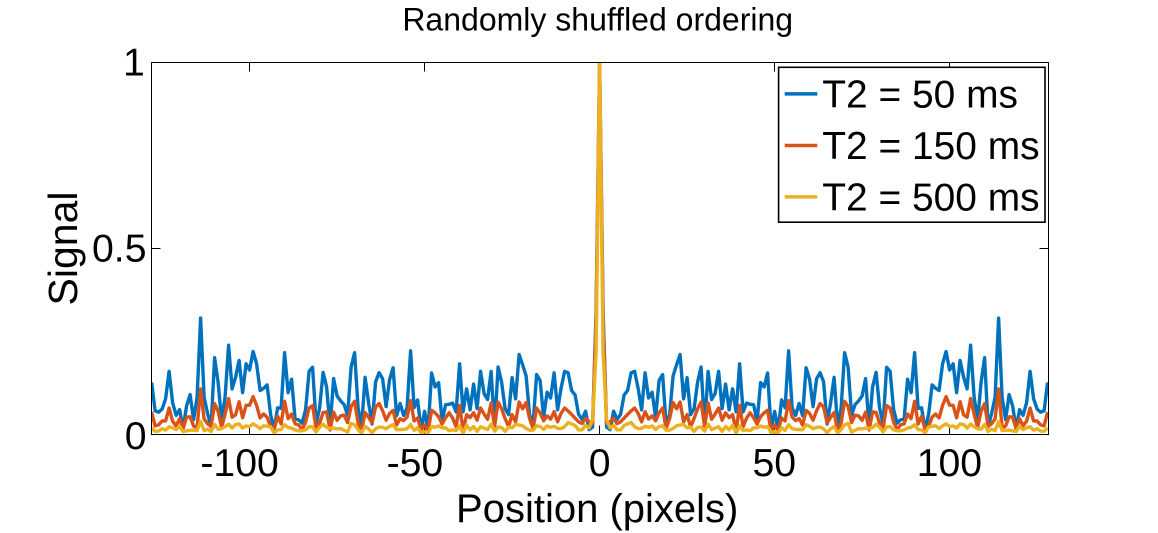 This screenshot has width=1158, height=533. Describe the element at coordinates (597, 509) in the screenshot. I see `svg-text: Position (pixels)` at that location.